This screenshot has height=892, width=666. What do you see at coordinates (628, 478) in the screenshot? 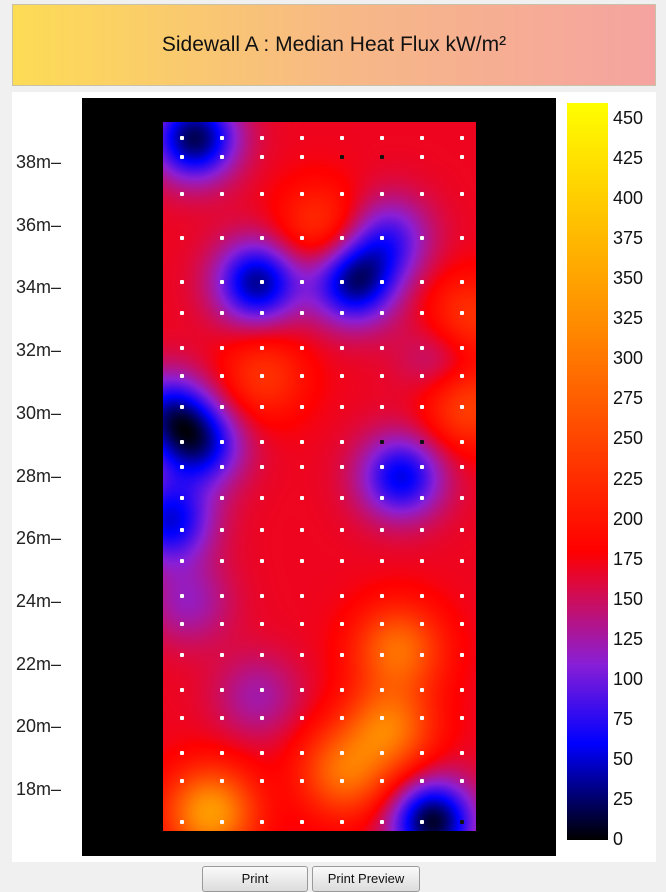
I see `colorbar-tick-label: 225` at bounding box center [628, 478].